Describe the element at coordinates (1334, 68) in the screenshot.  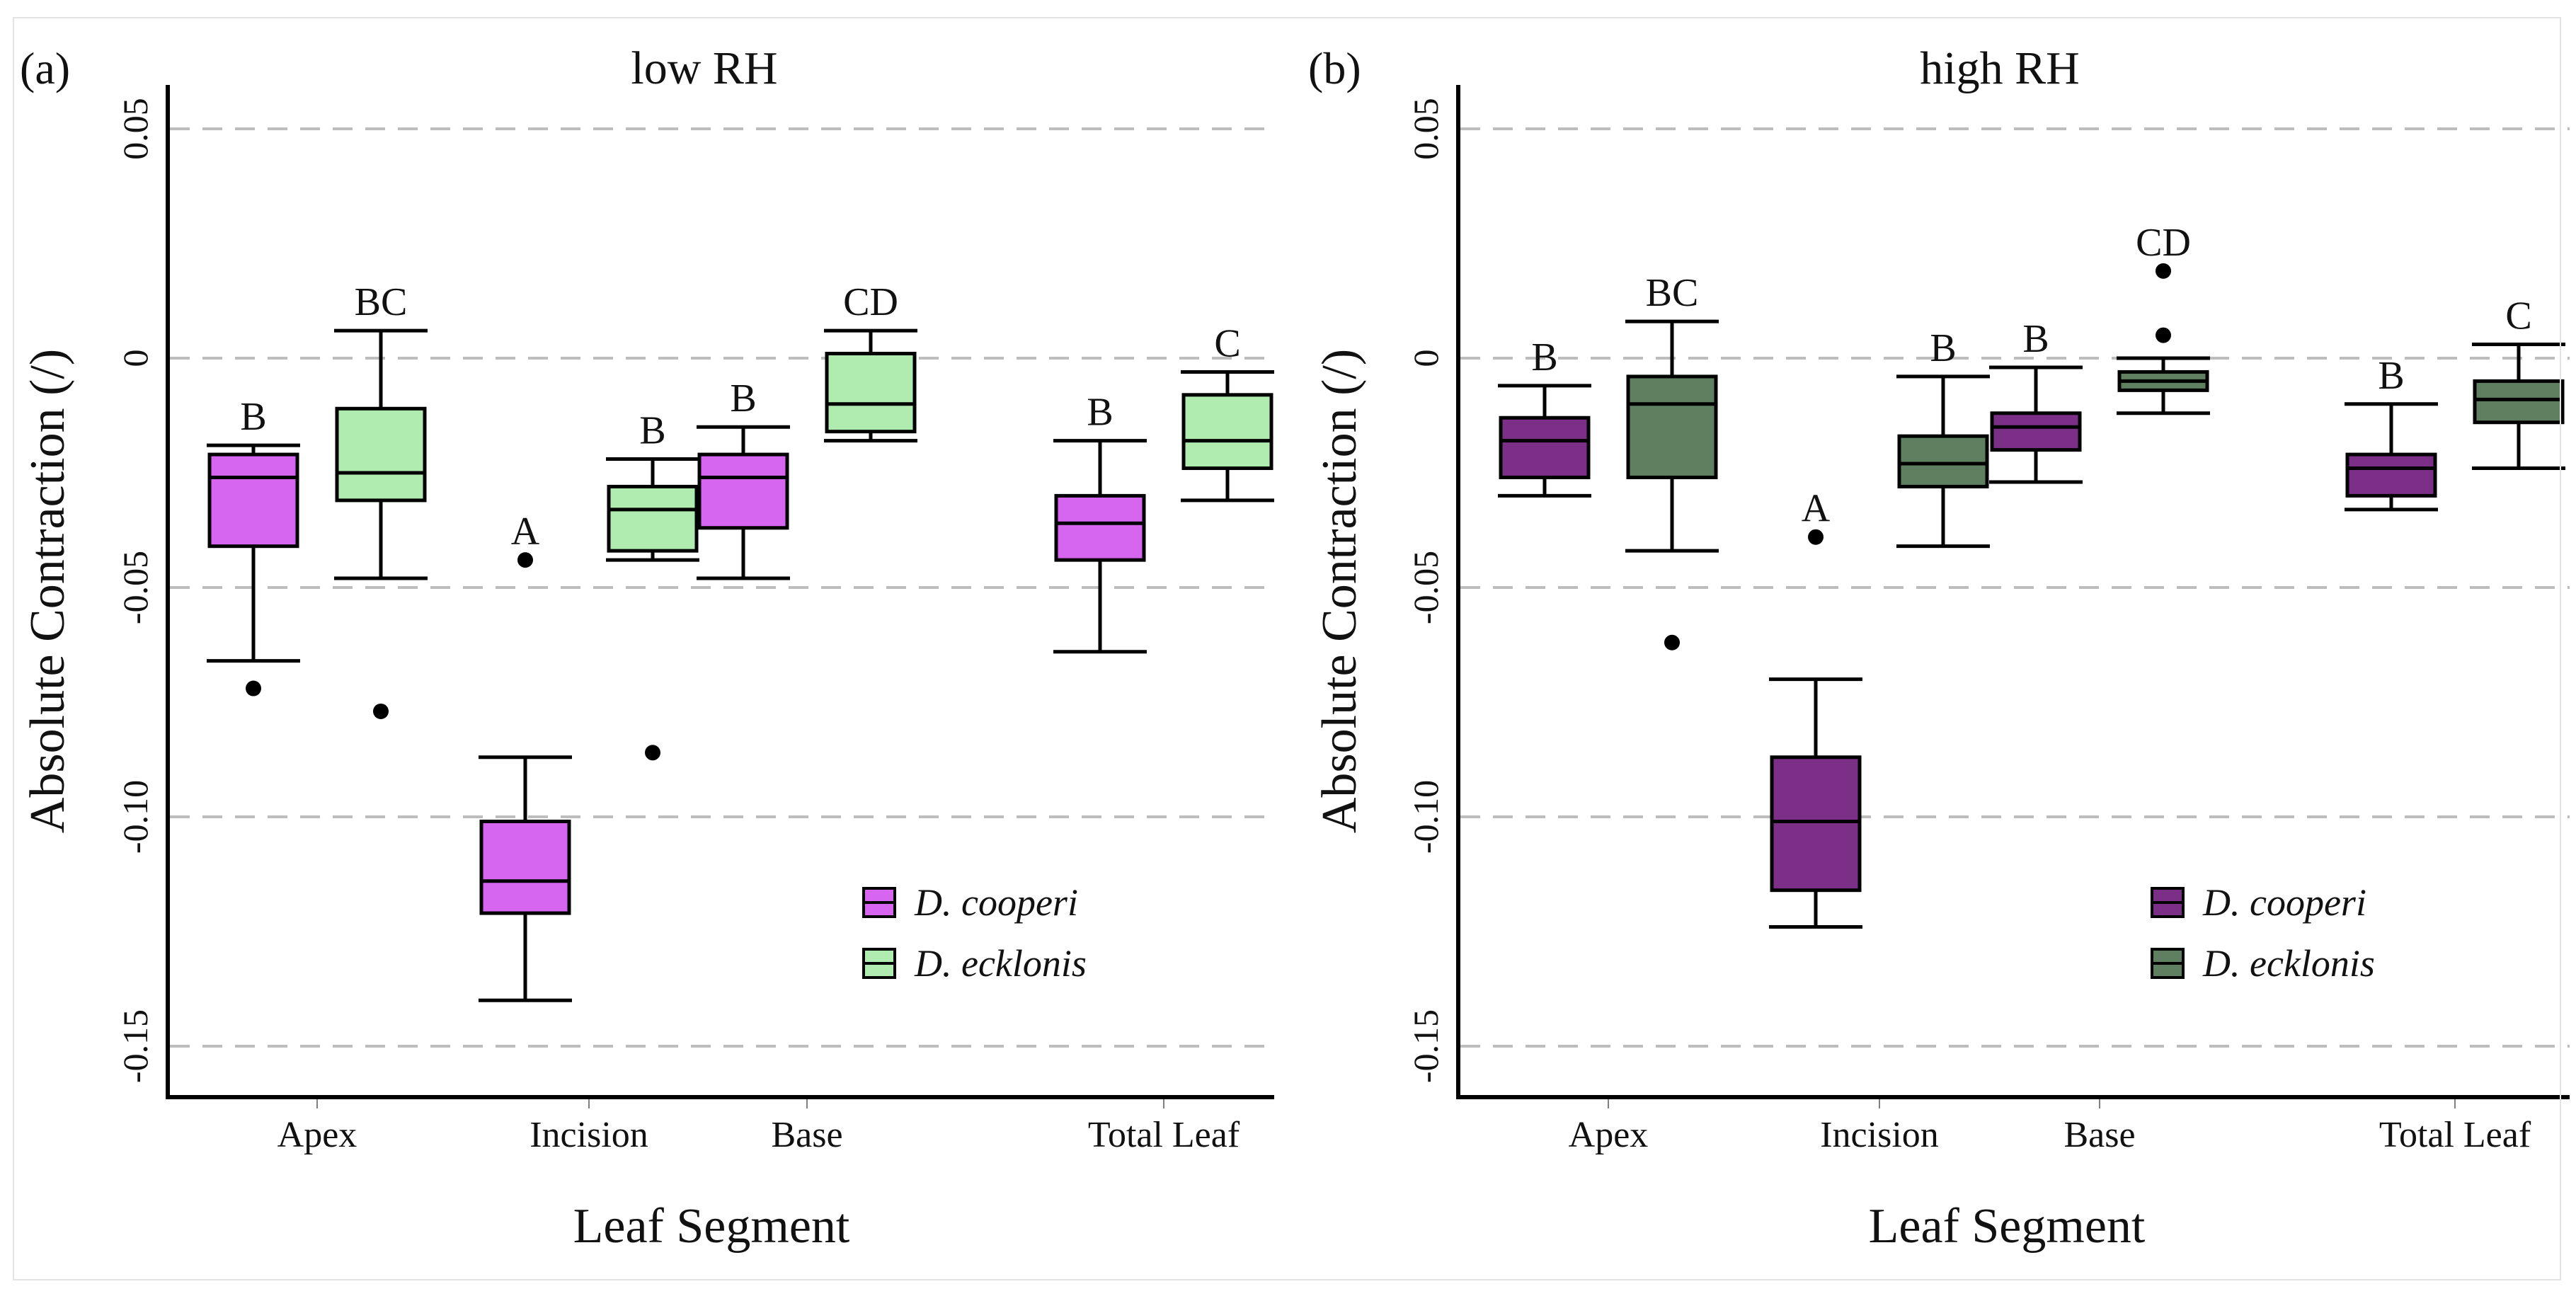
I see `panel-label: (b)` at that location.